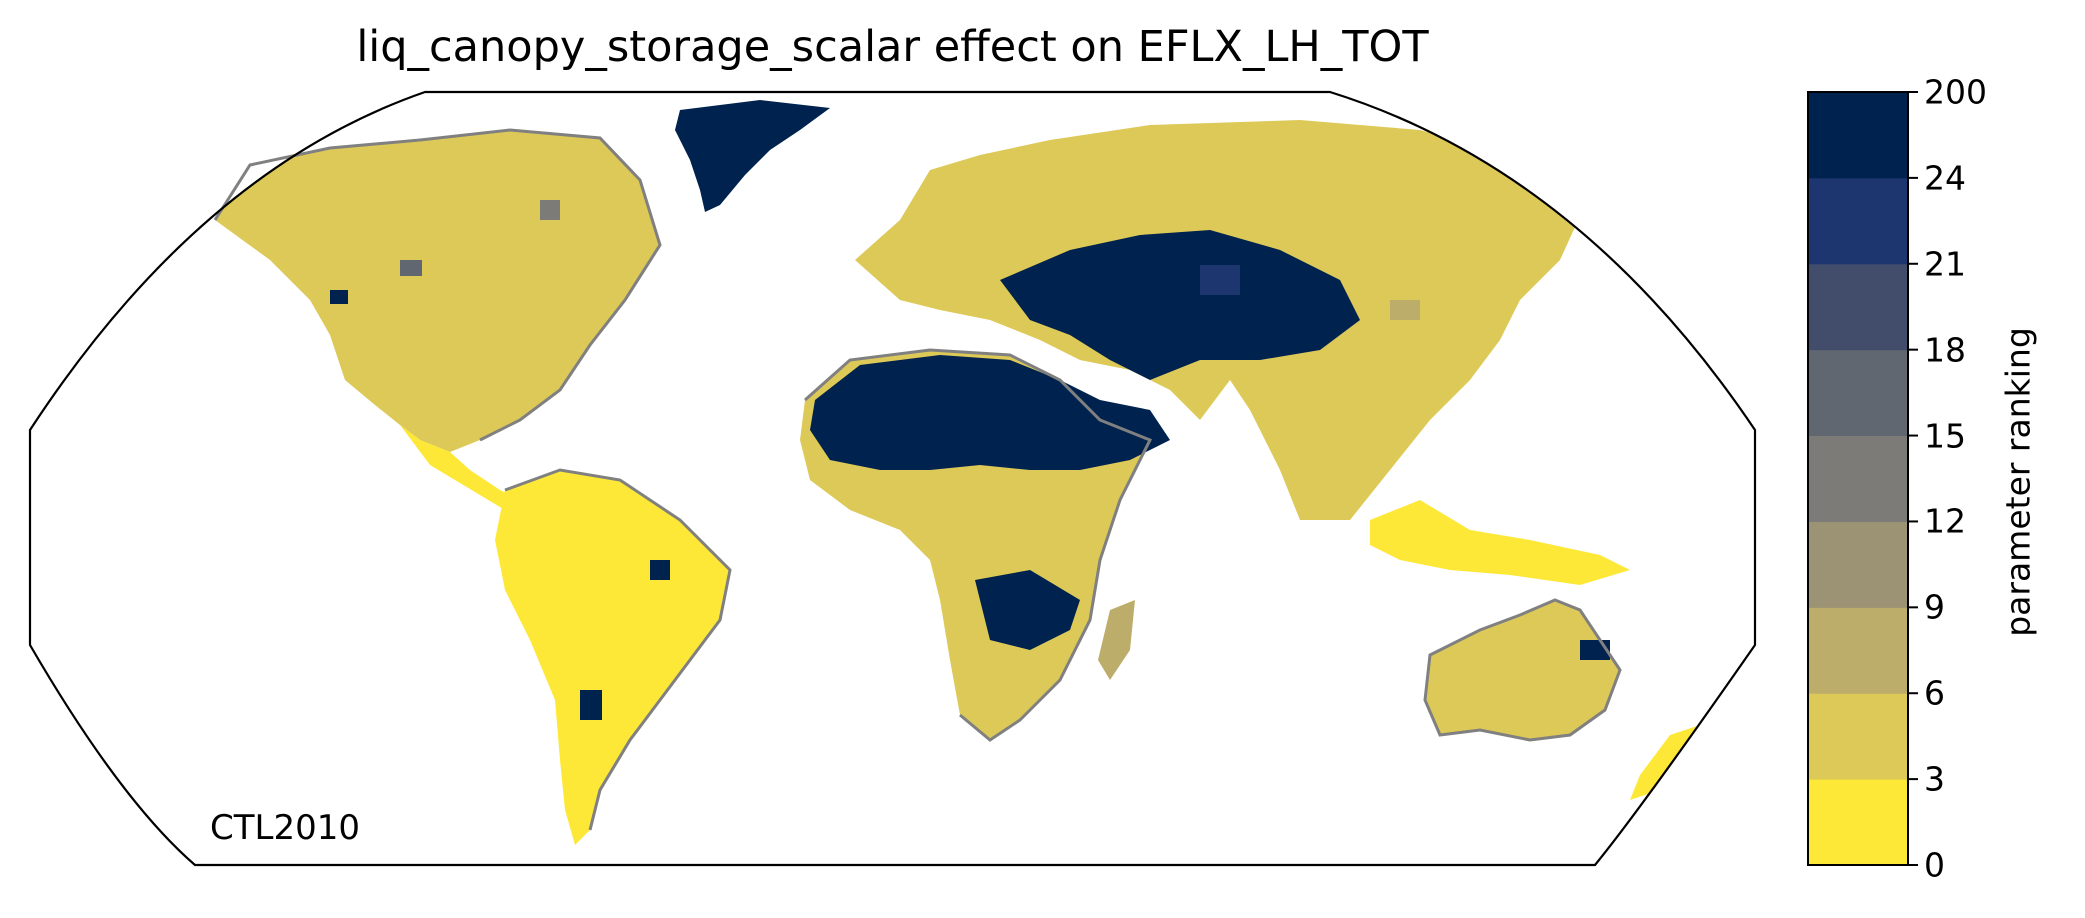 This screenshot has width=2085, height=918. I want to click on colorbar-tick-label: 15, so click(1945, 436).